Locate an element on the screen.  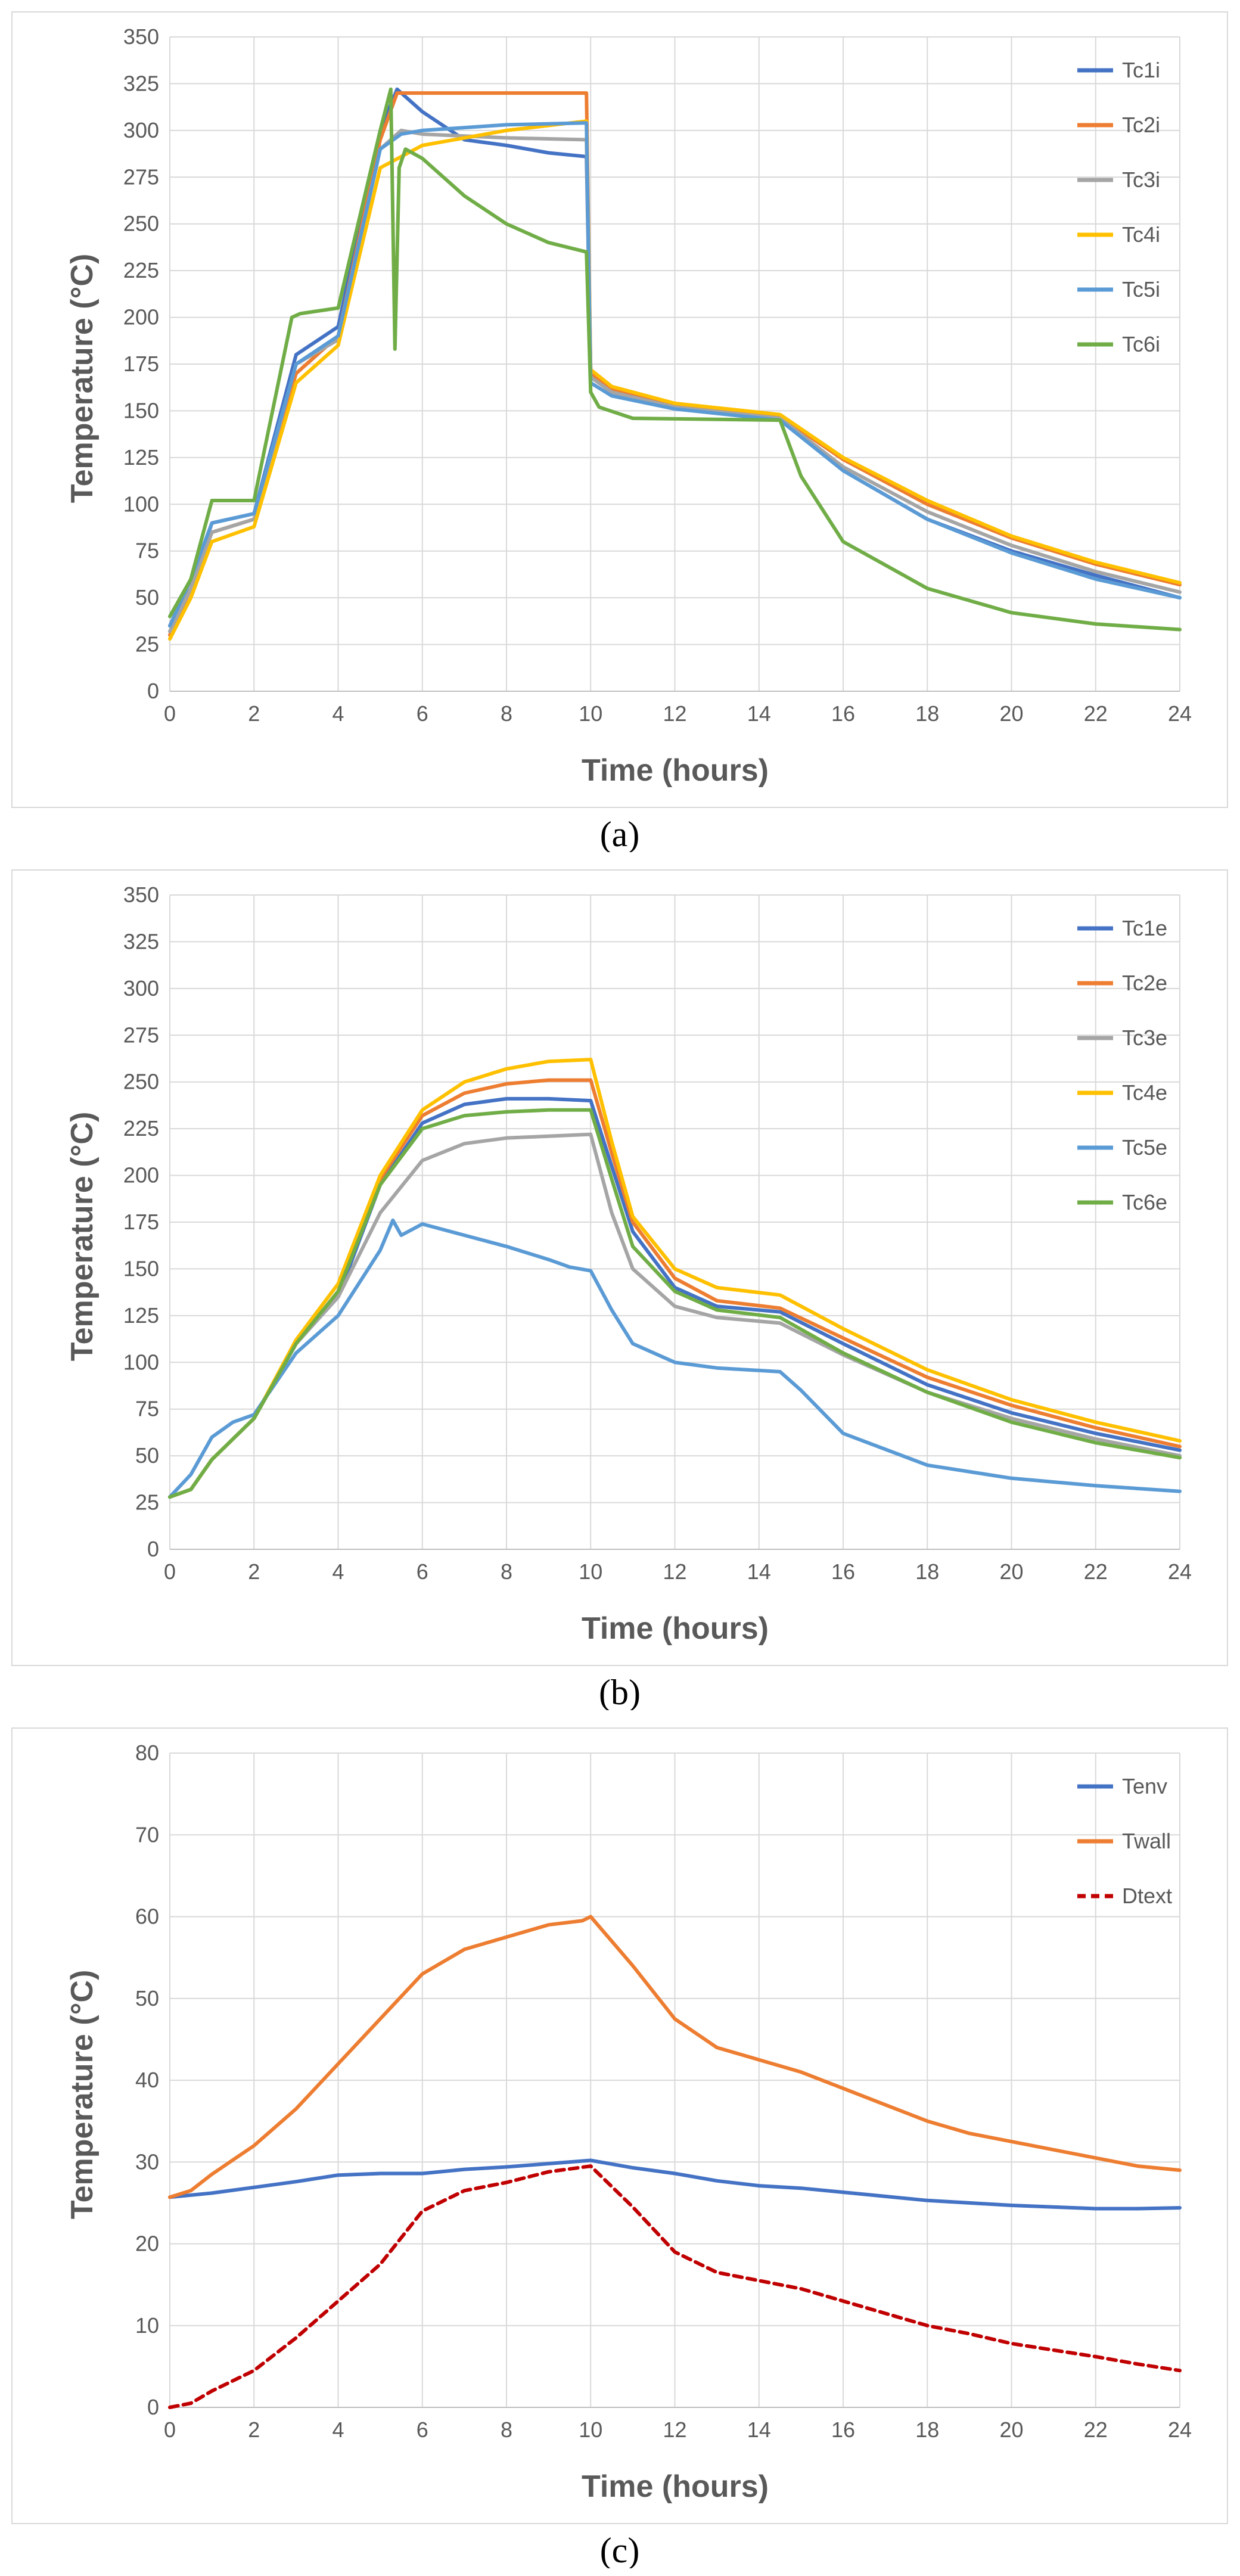
y-tick-label: 10 is located at coordinates (147, 2325).